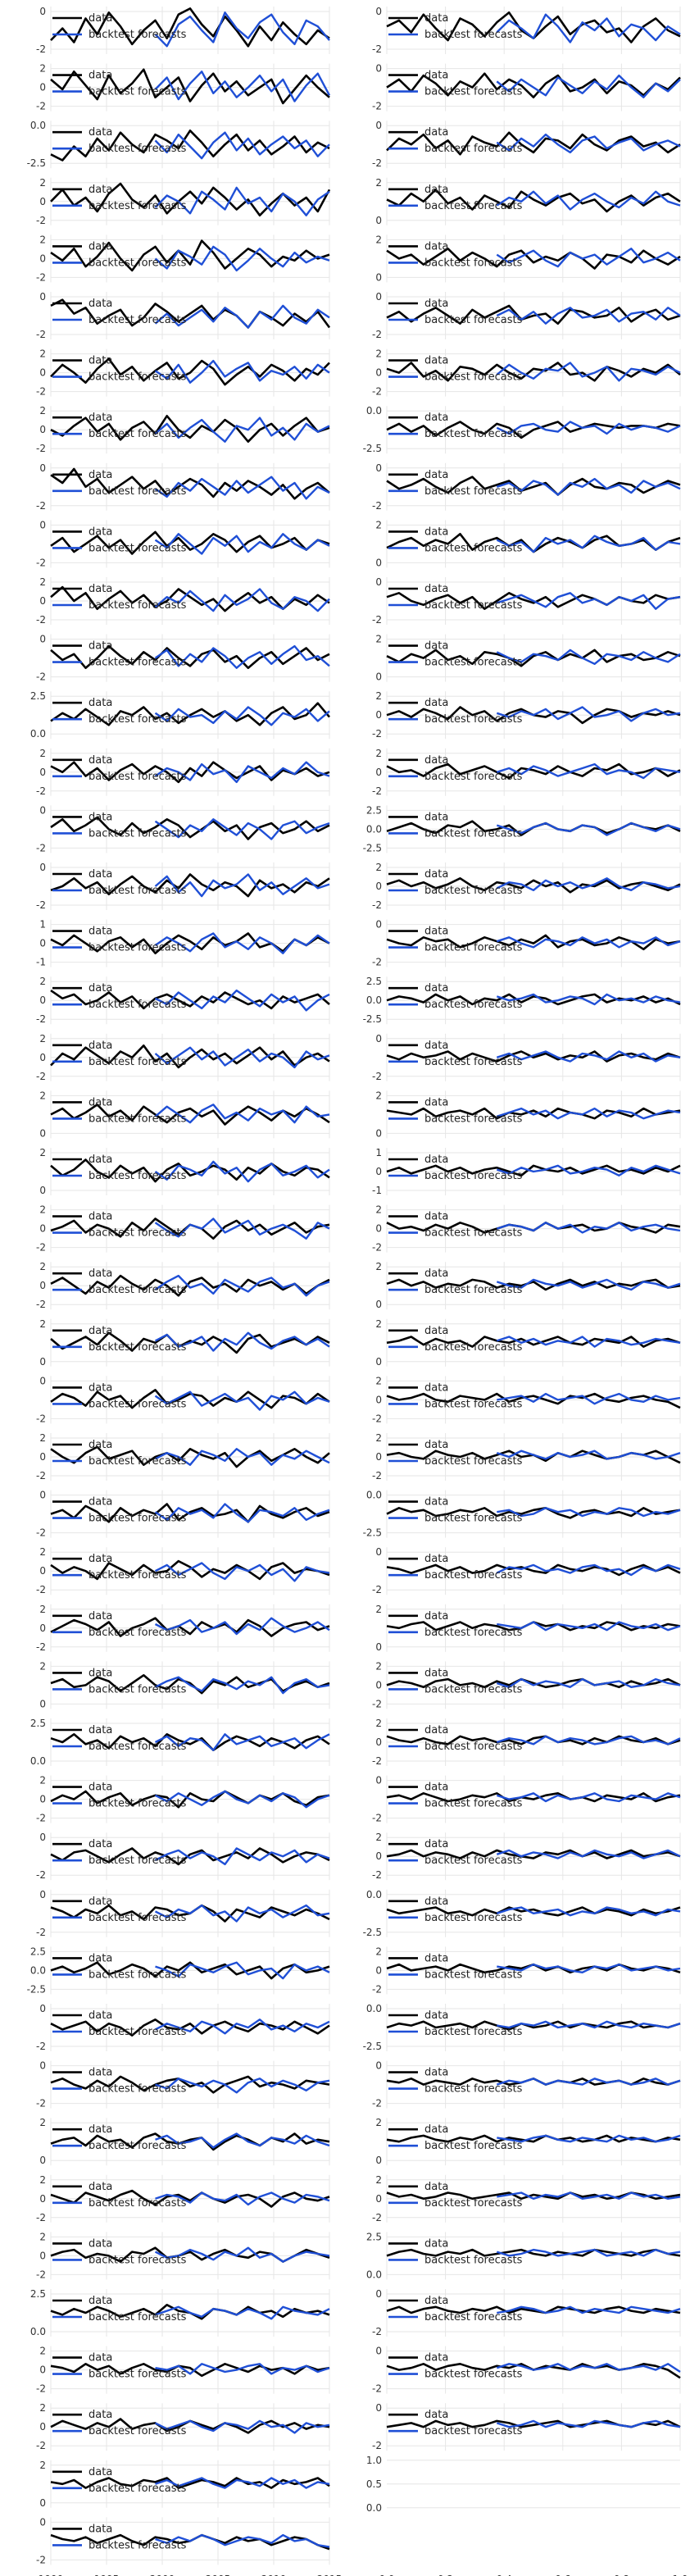  What do you see at coordinates (38, 1761) in the screenshot?
I see `y-tick-label: 0.0` at bounding box center [38, 1761].